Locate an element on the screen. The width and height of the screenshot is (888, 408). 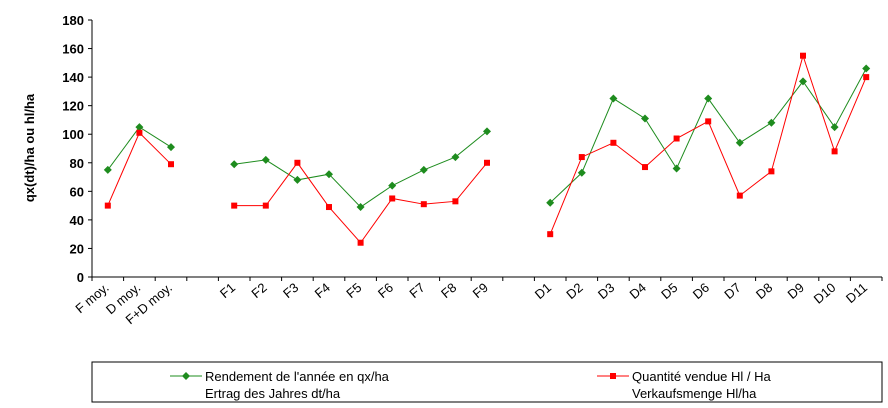
x-tick-label: D3 is located at coordinates (606, 291).